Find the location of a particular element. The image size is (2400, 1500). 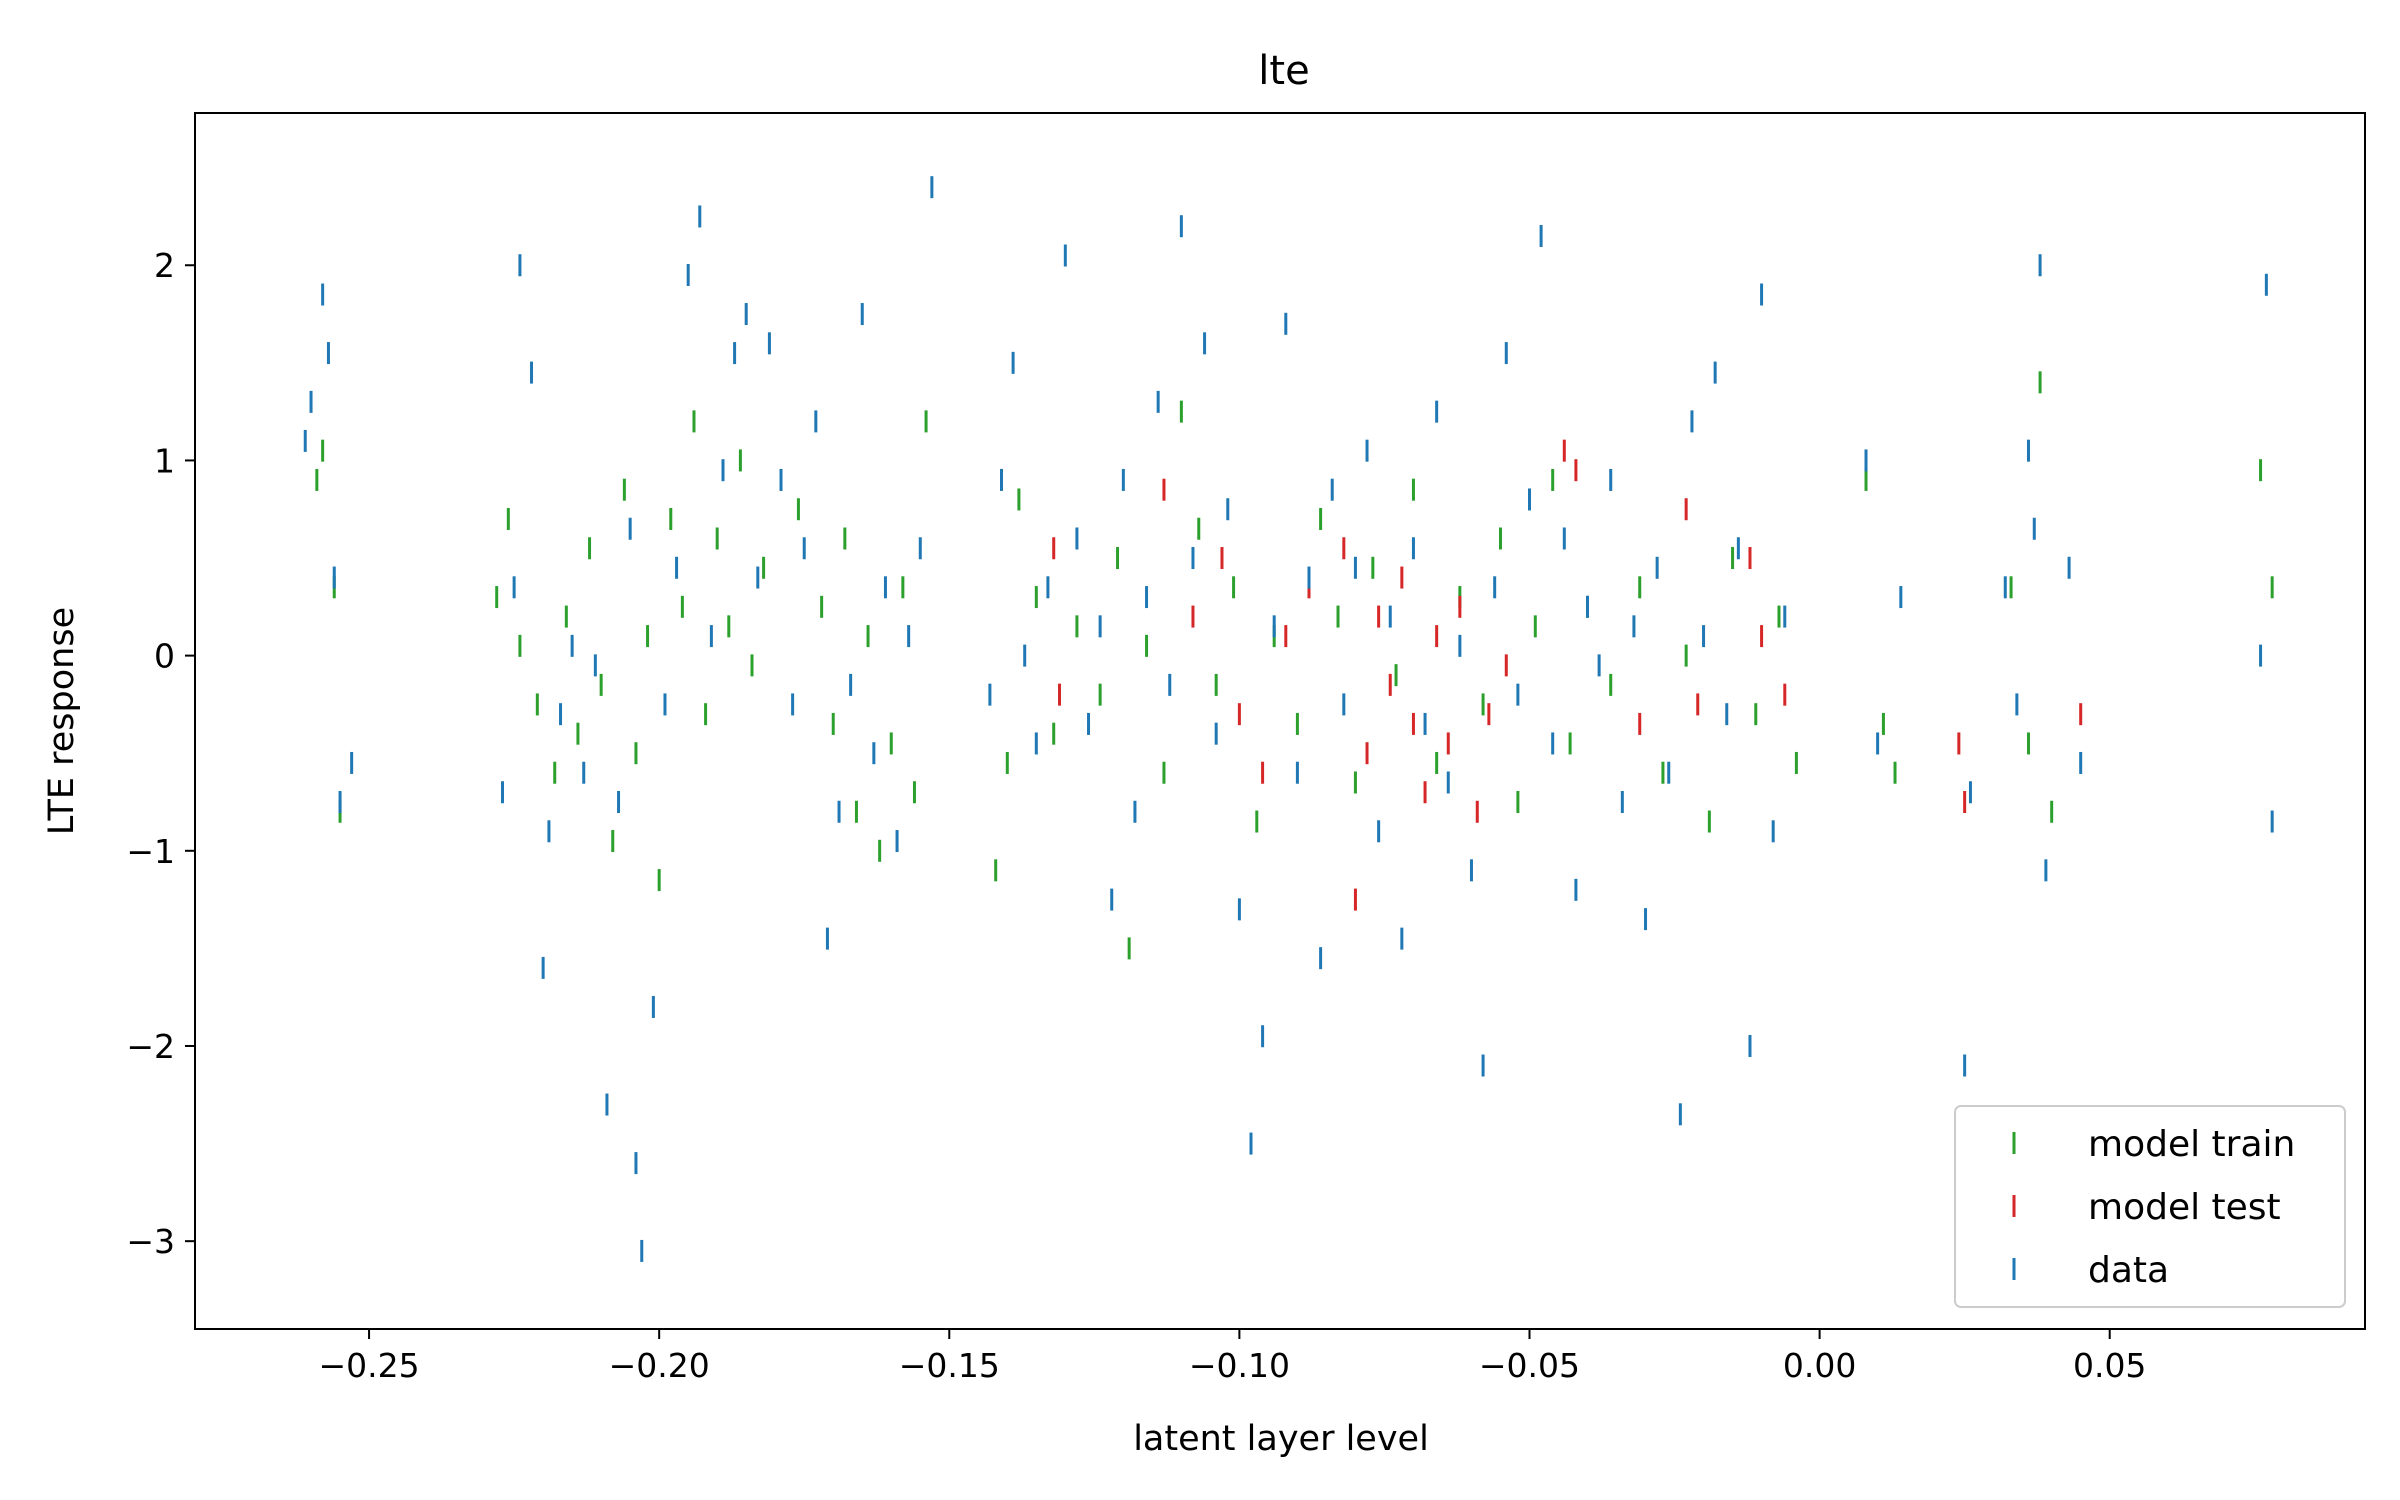

legend-label-model-train: model train is located at coordinates (2191, 1144).